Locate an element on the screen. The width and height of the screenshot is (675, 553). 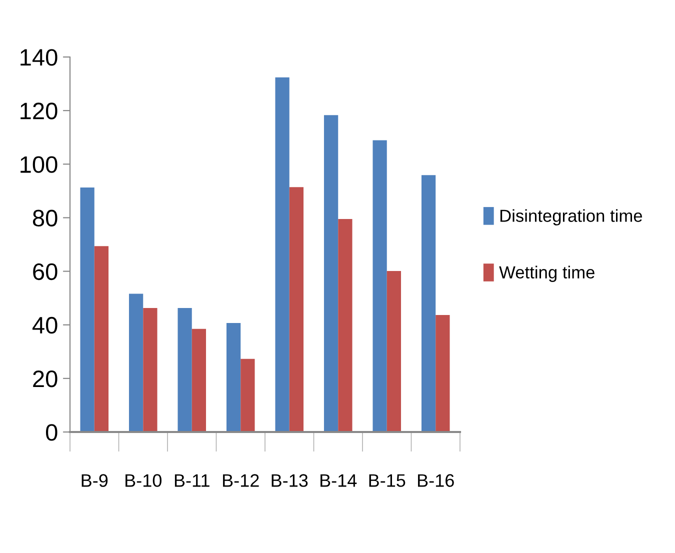
y-tick-label: 20 is located at coordinates (45, 379).